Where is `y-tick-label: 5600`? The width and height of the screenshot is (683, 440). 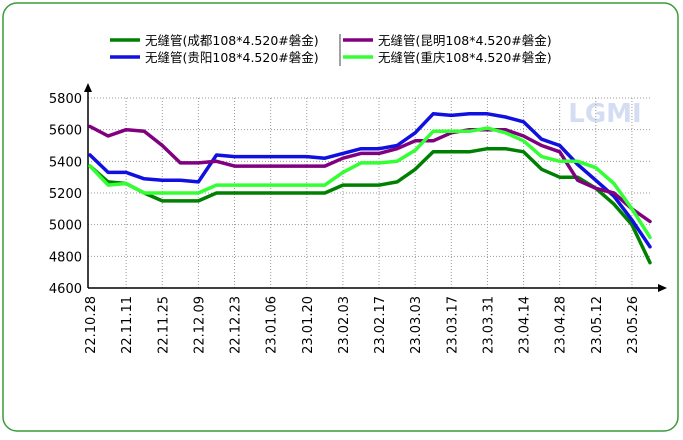
y-tick-label: 5600 is located at coordinates (65, 131).